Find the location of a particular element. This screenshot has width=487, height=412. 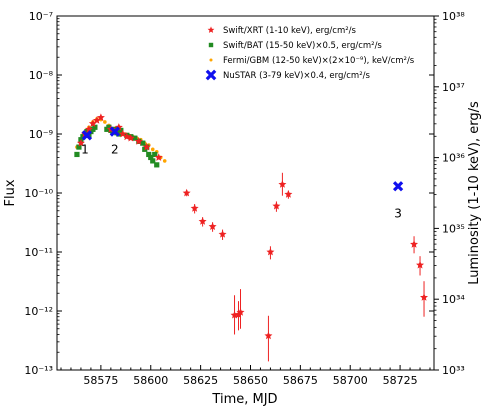

annotation-label: 1 is located at coordinates (85, 149).